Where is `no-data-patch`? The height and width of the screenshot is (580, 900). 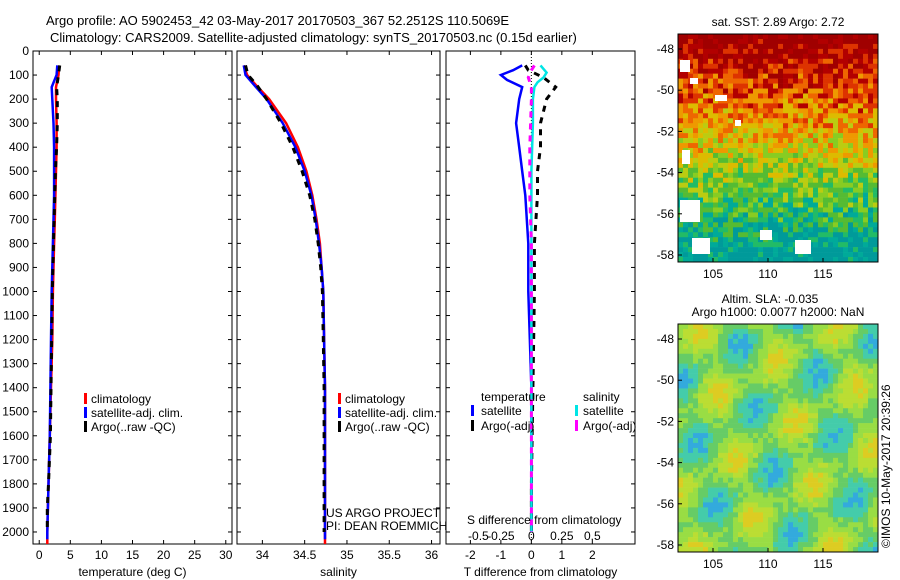 no-data-patch is located at coordinates (701, 246).